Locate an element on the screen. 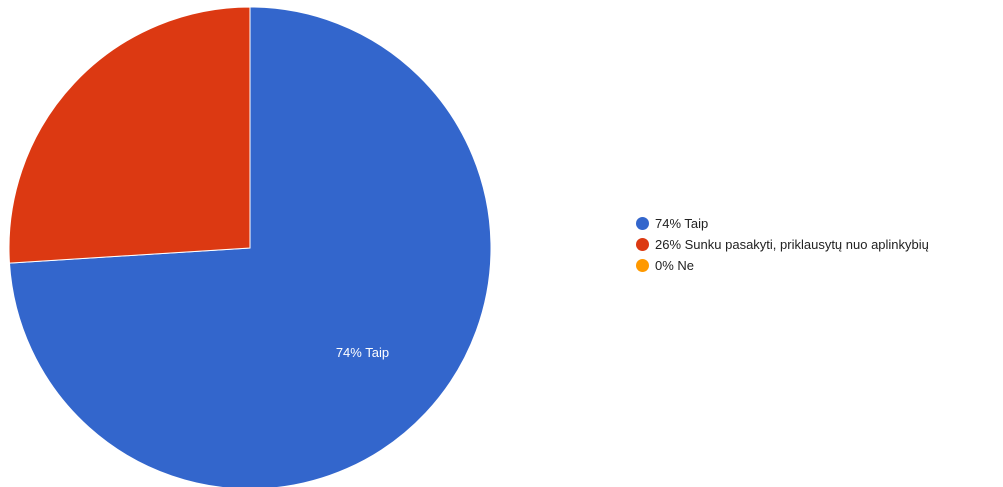 This screenshot has height=487, width=1003. pie-slice-sunku-pasakyti is located at coordinates (129, 135).